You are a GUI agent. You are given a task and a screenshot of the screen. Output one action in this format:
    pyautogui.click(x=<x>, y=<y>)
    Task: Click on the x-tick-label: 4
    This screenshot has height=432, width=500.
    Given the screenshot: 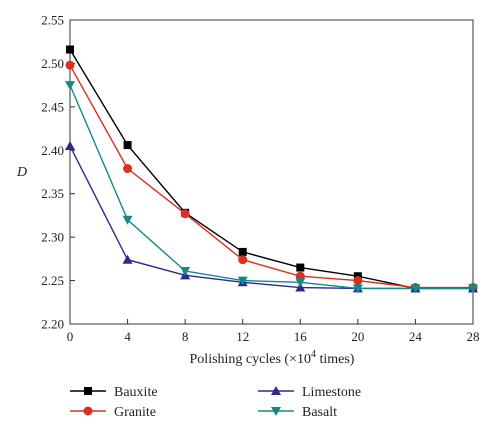 What is the action you would take?
    pyautogui.click(x=127, y=336)
    